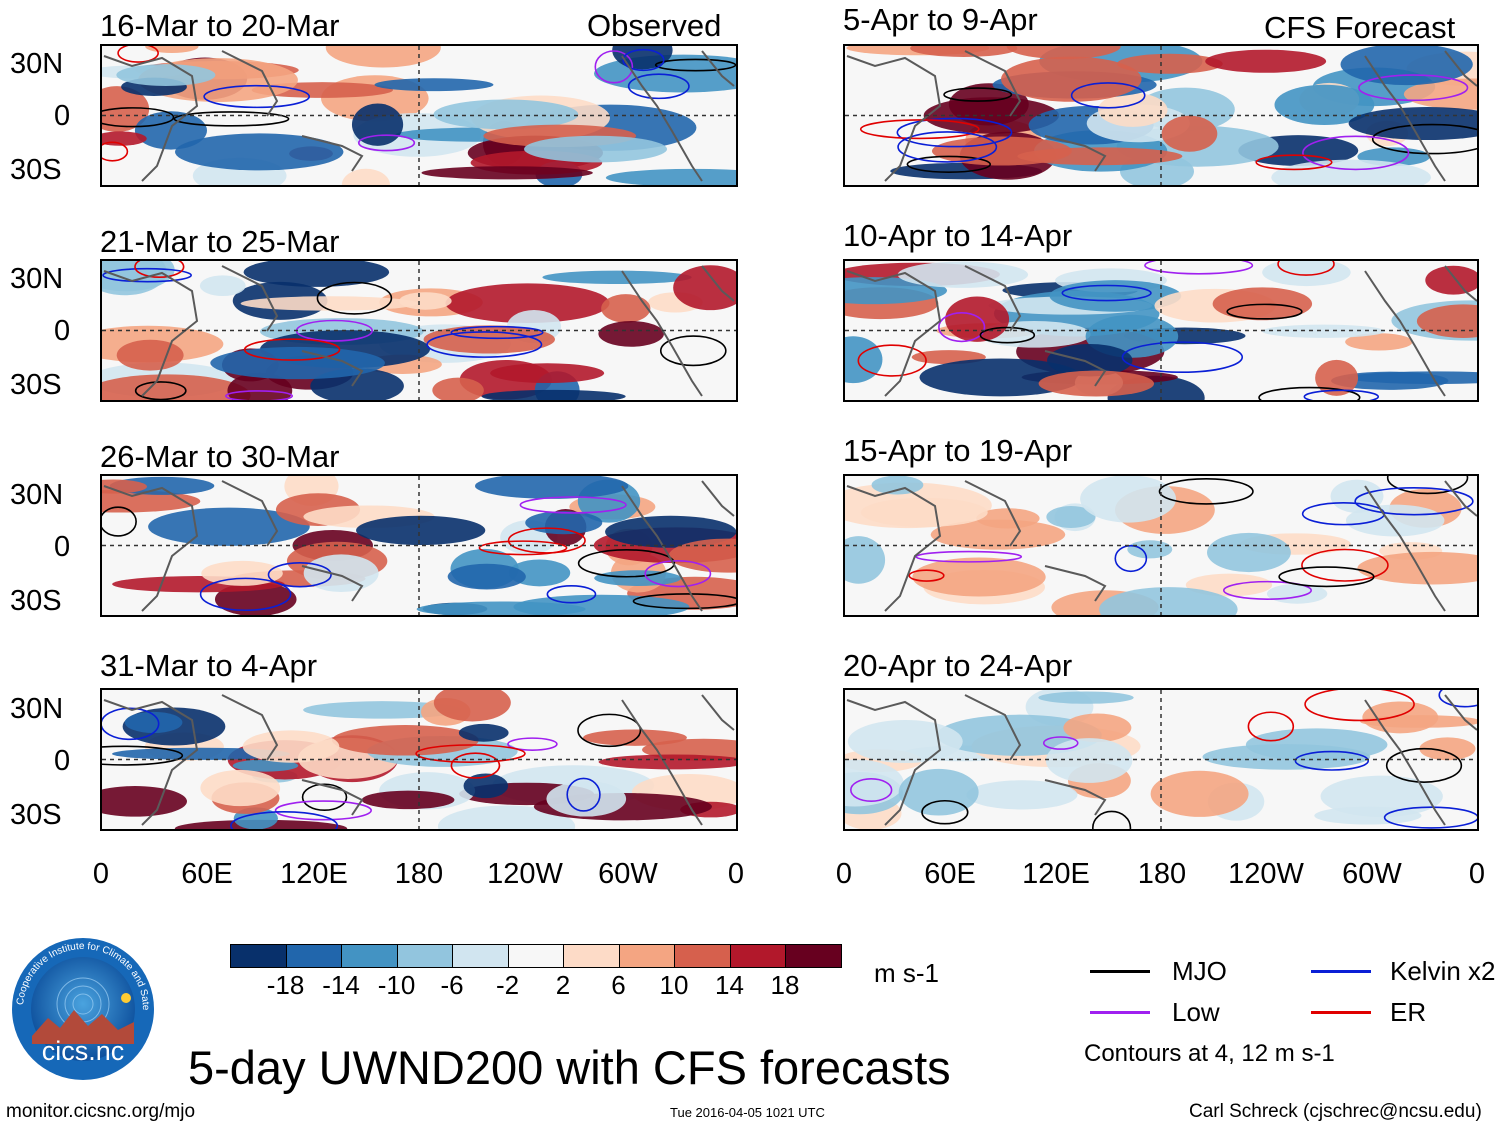  What do you see at coordinates (37, 279) in the screenshot?
I see `lat-label-30n: 30N` at bounding box center [37, 279].